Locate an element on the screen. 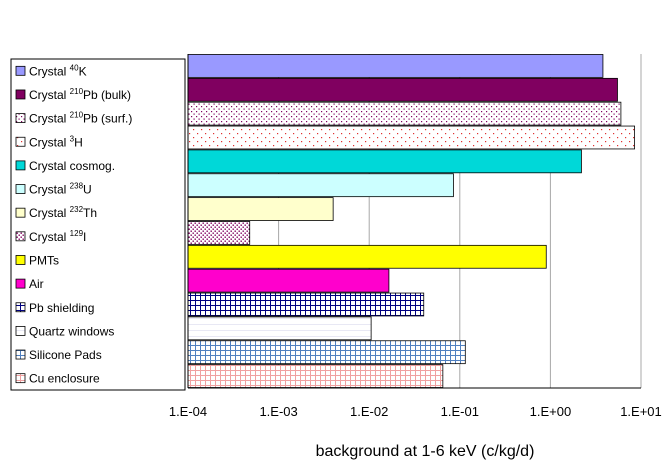 The image size is (671, 463). legend-label: Crystal cosmog. is located at coordinates (72, 166).